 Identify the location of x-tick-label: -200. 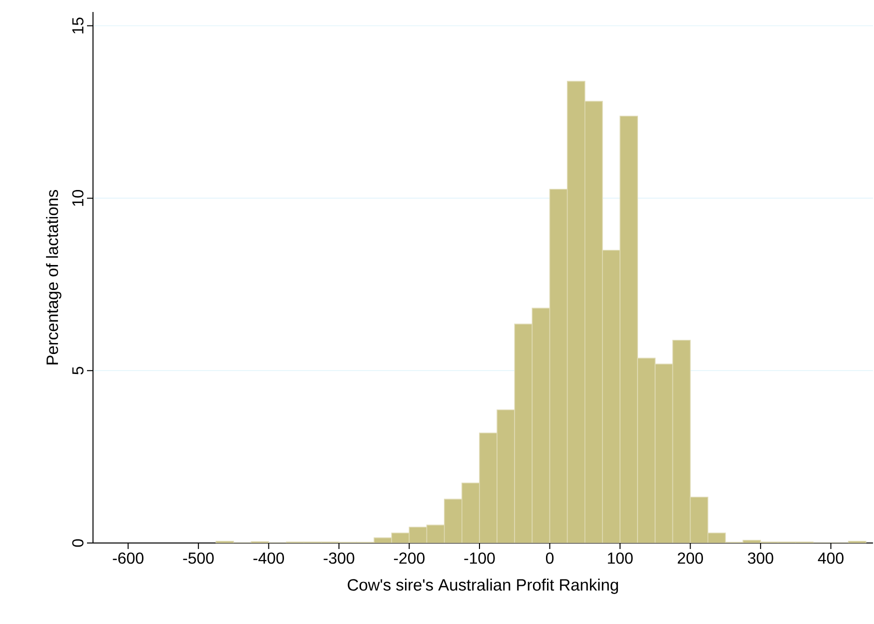
(409, 558).